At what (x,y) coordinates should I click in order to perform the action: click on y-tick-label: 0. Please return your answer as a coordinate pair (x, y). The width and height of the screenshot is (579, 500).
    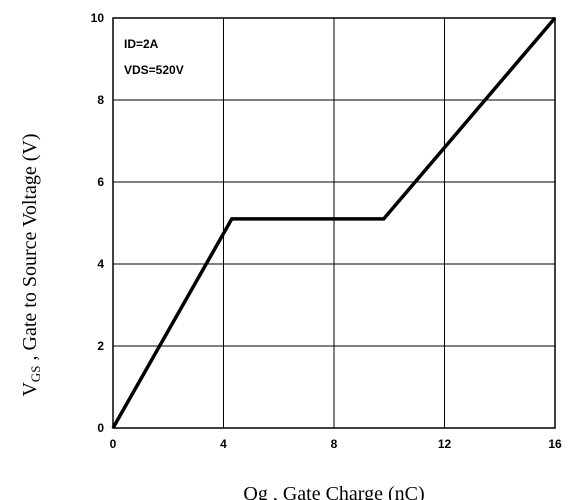
    Looking at the image, I should click on (100, 428).